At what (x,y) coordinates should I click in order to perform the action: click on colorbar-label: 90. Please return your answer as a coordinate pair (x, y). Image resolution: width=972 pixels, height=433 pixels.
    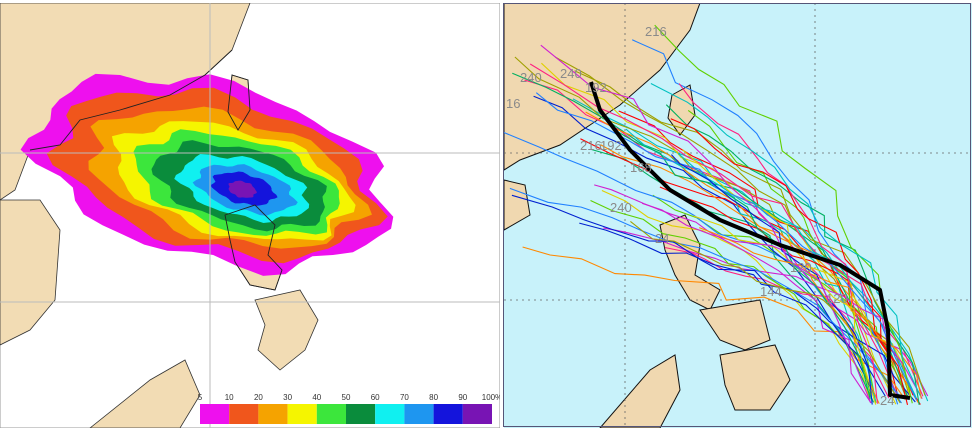
    Looking at the image, I should click on (462, 397).